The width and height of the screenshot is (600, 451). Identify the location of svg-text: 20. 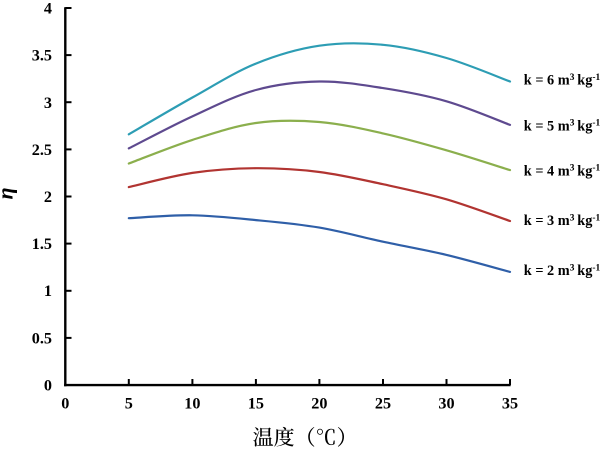
(319, 404).